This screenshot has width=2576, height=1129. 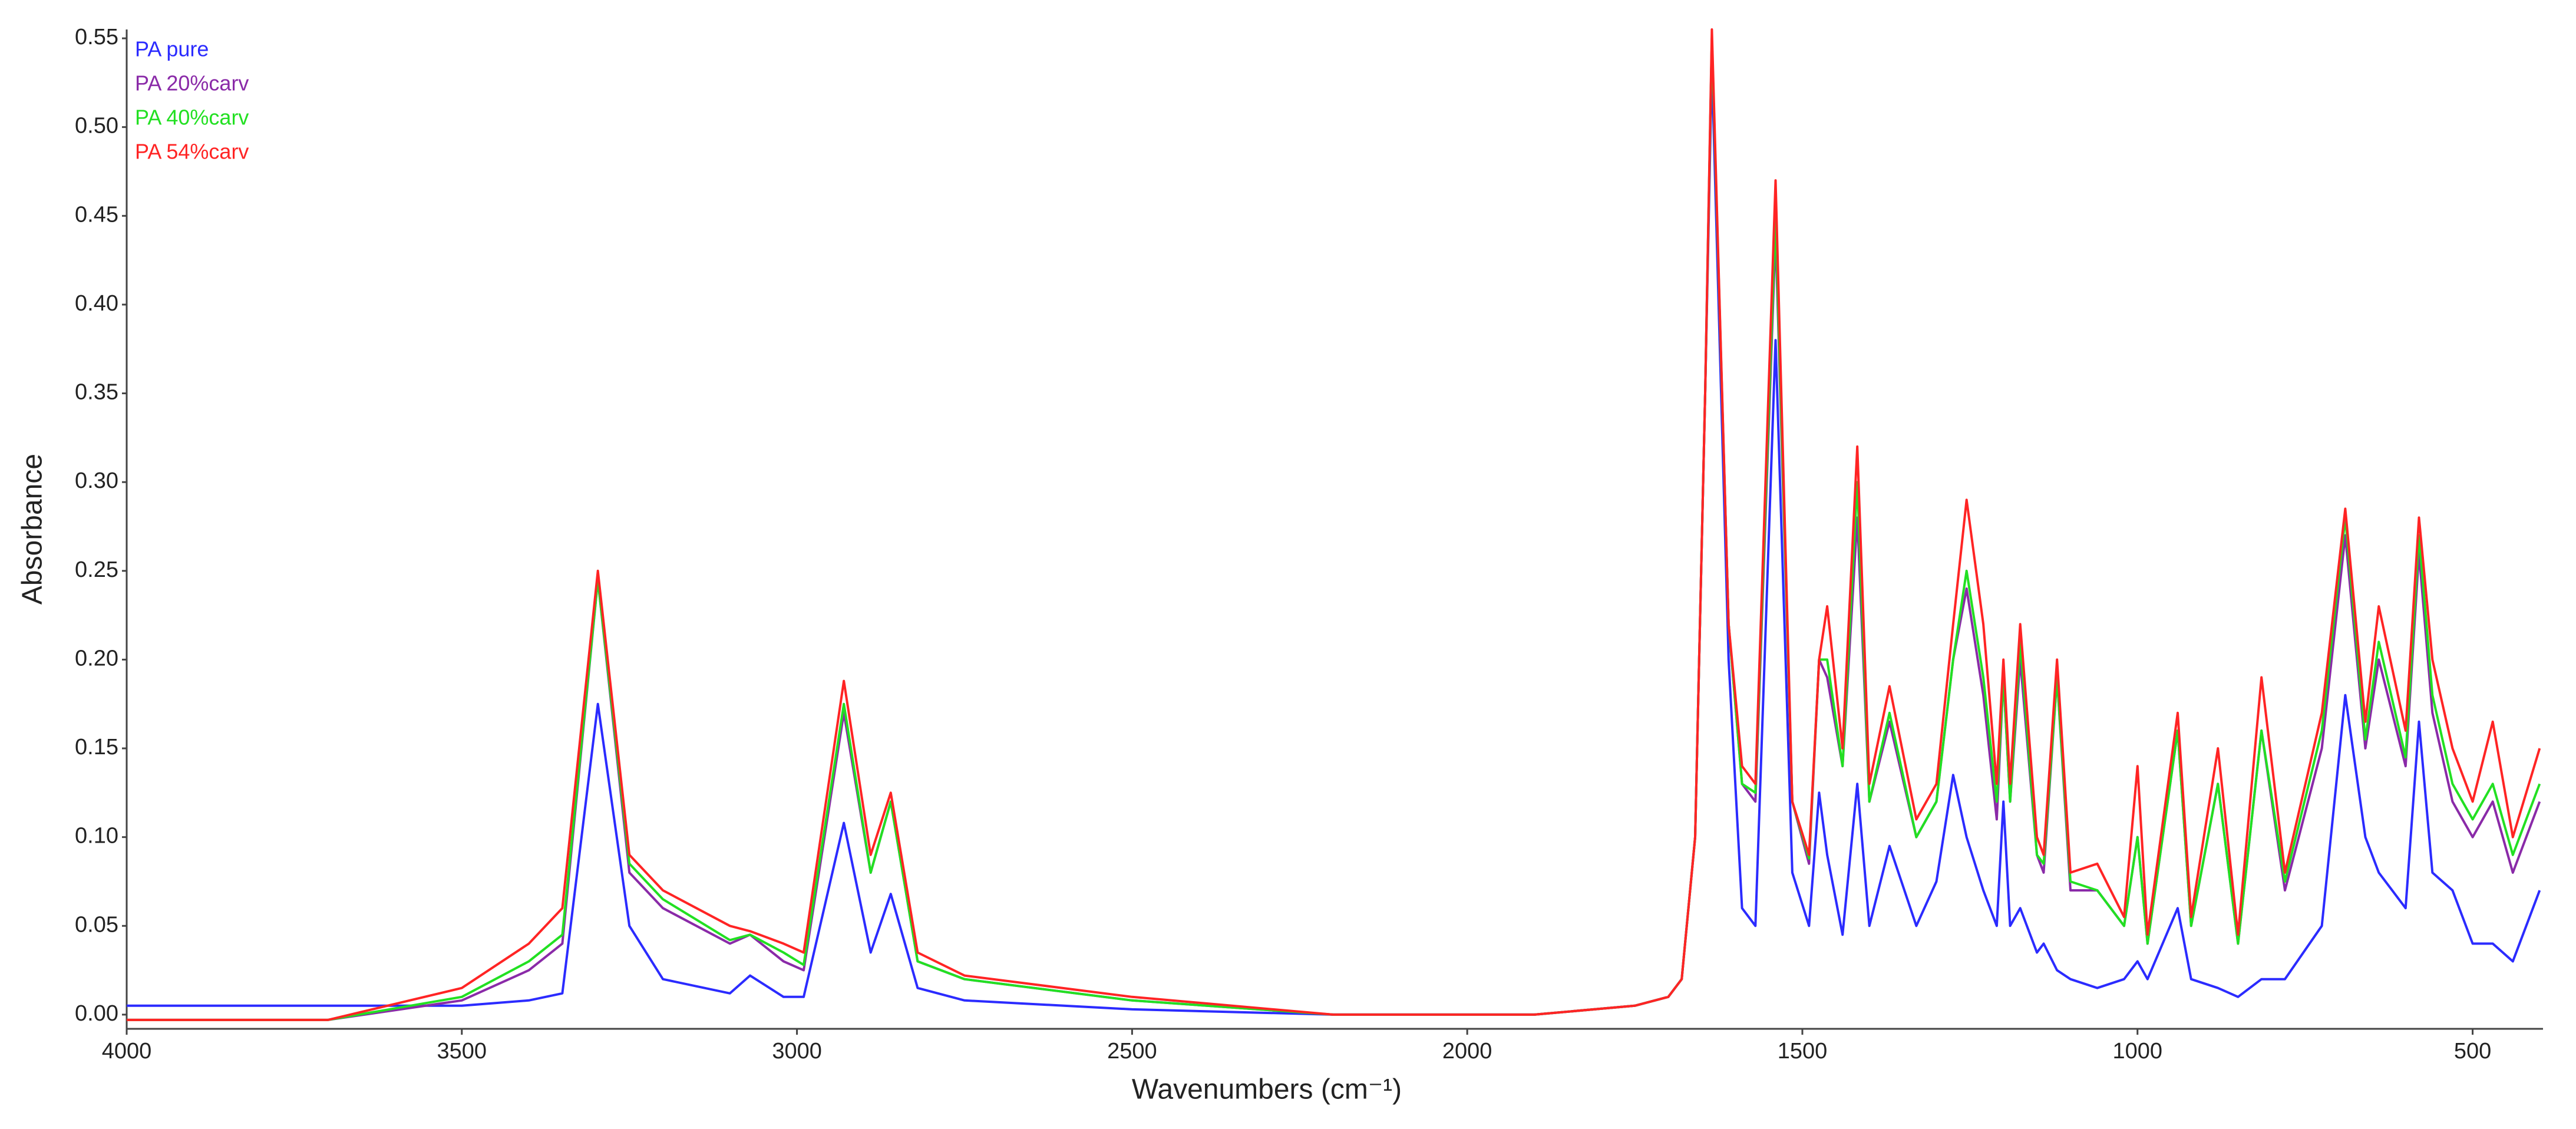 I want to click on x-tick-label: 2000, so click(x=1467, y=1051).